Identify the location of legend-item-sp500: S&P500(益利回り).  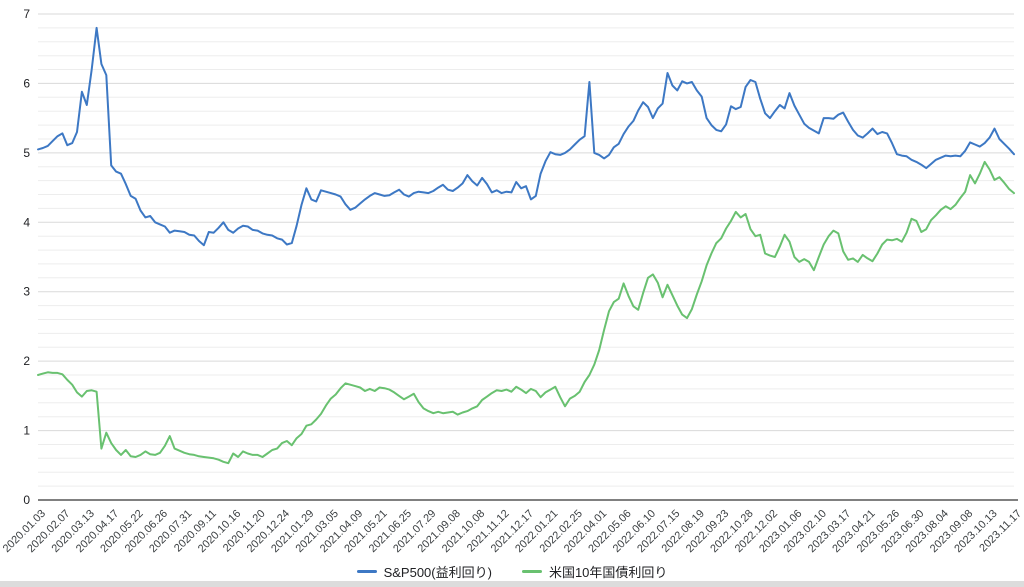
(424, 571).